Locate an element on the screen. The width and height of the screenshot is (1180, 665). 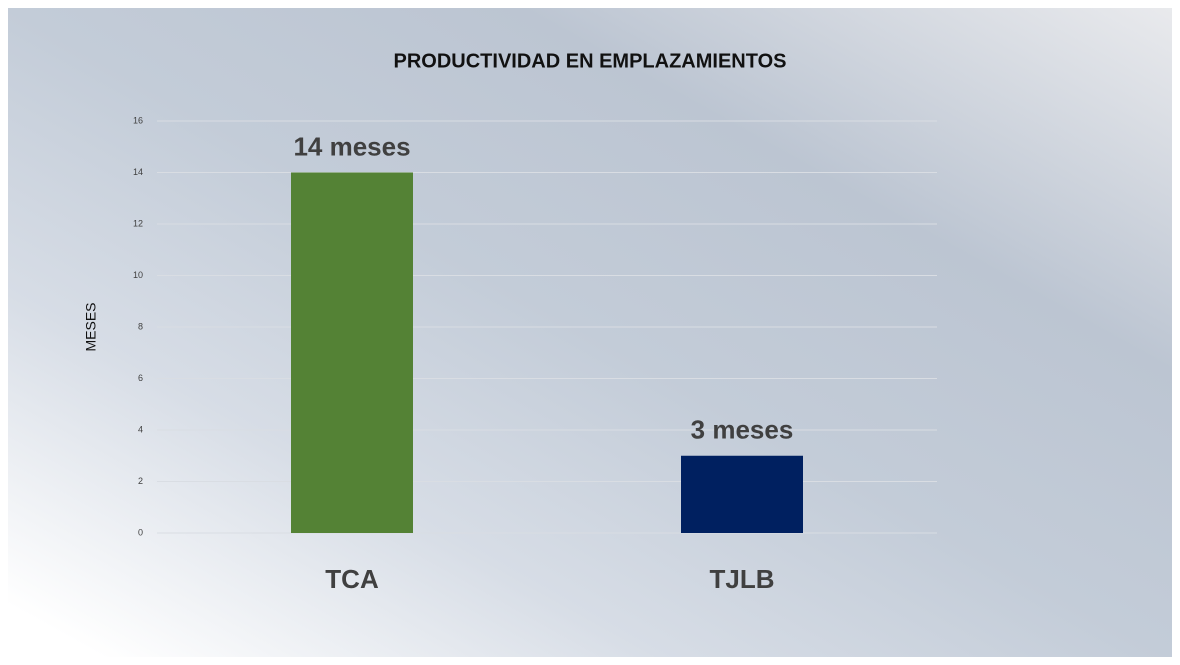
value-label: 14 meses is located at coordinates (351, 146).